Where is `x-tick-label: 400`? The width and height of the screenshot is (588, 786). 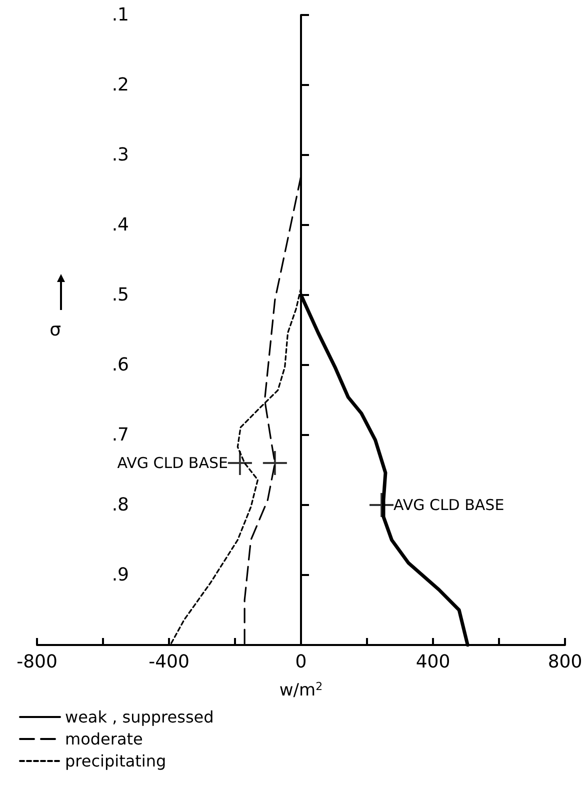 x-tick-label: 400 is located at coordinates (433, 662).